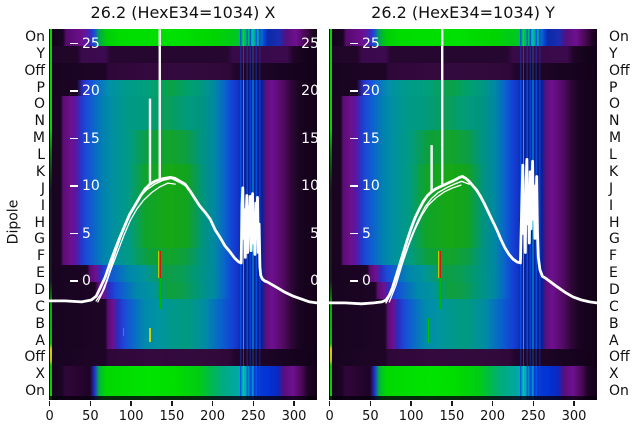  What do you see at coordinates (40, 53) in the screenshot?
I see `row-label-left-y: Y` at bounding box center [40, 53].